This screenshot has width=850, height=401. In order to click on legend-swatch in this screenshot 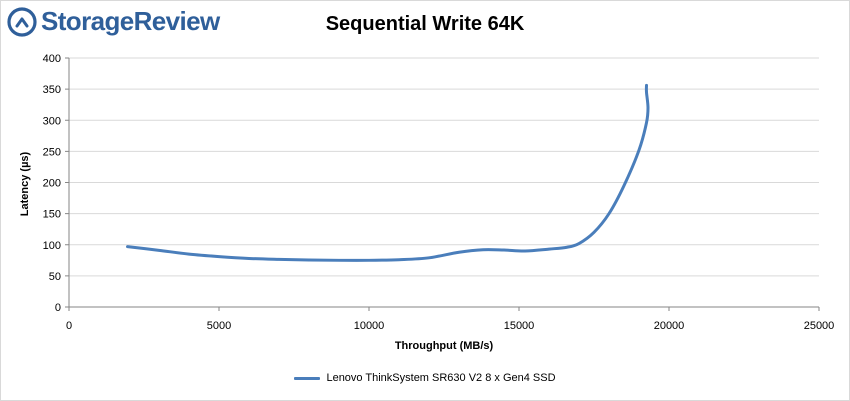, I will do `click(307, 378)`.